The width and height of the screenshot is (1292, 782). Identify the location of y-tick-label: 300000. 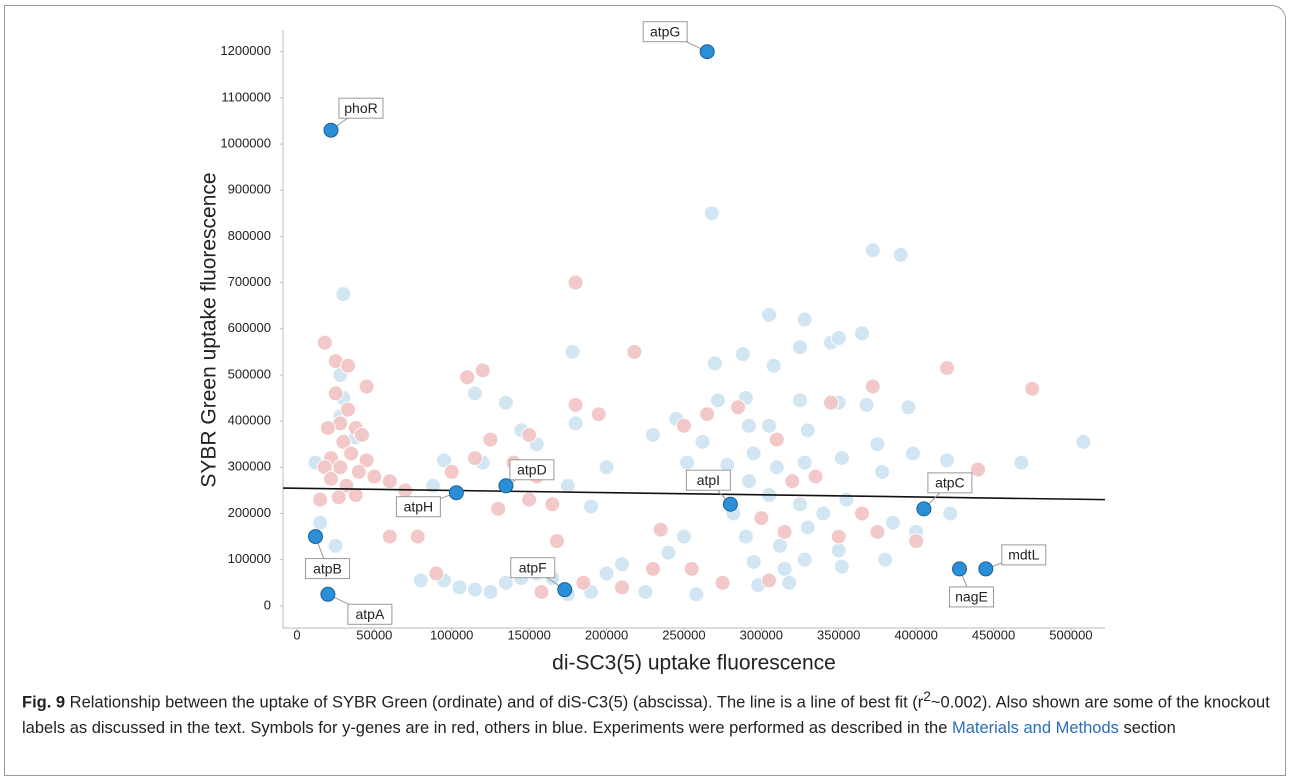
(249, 466).